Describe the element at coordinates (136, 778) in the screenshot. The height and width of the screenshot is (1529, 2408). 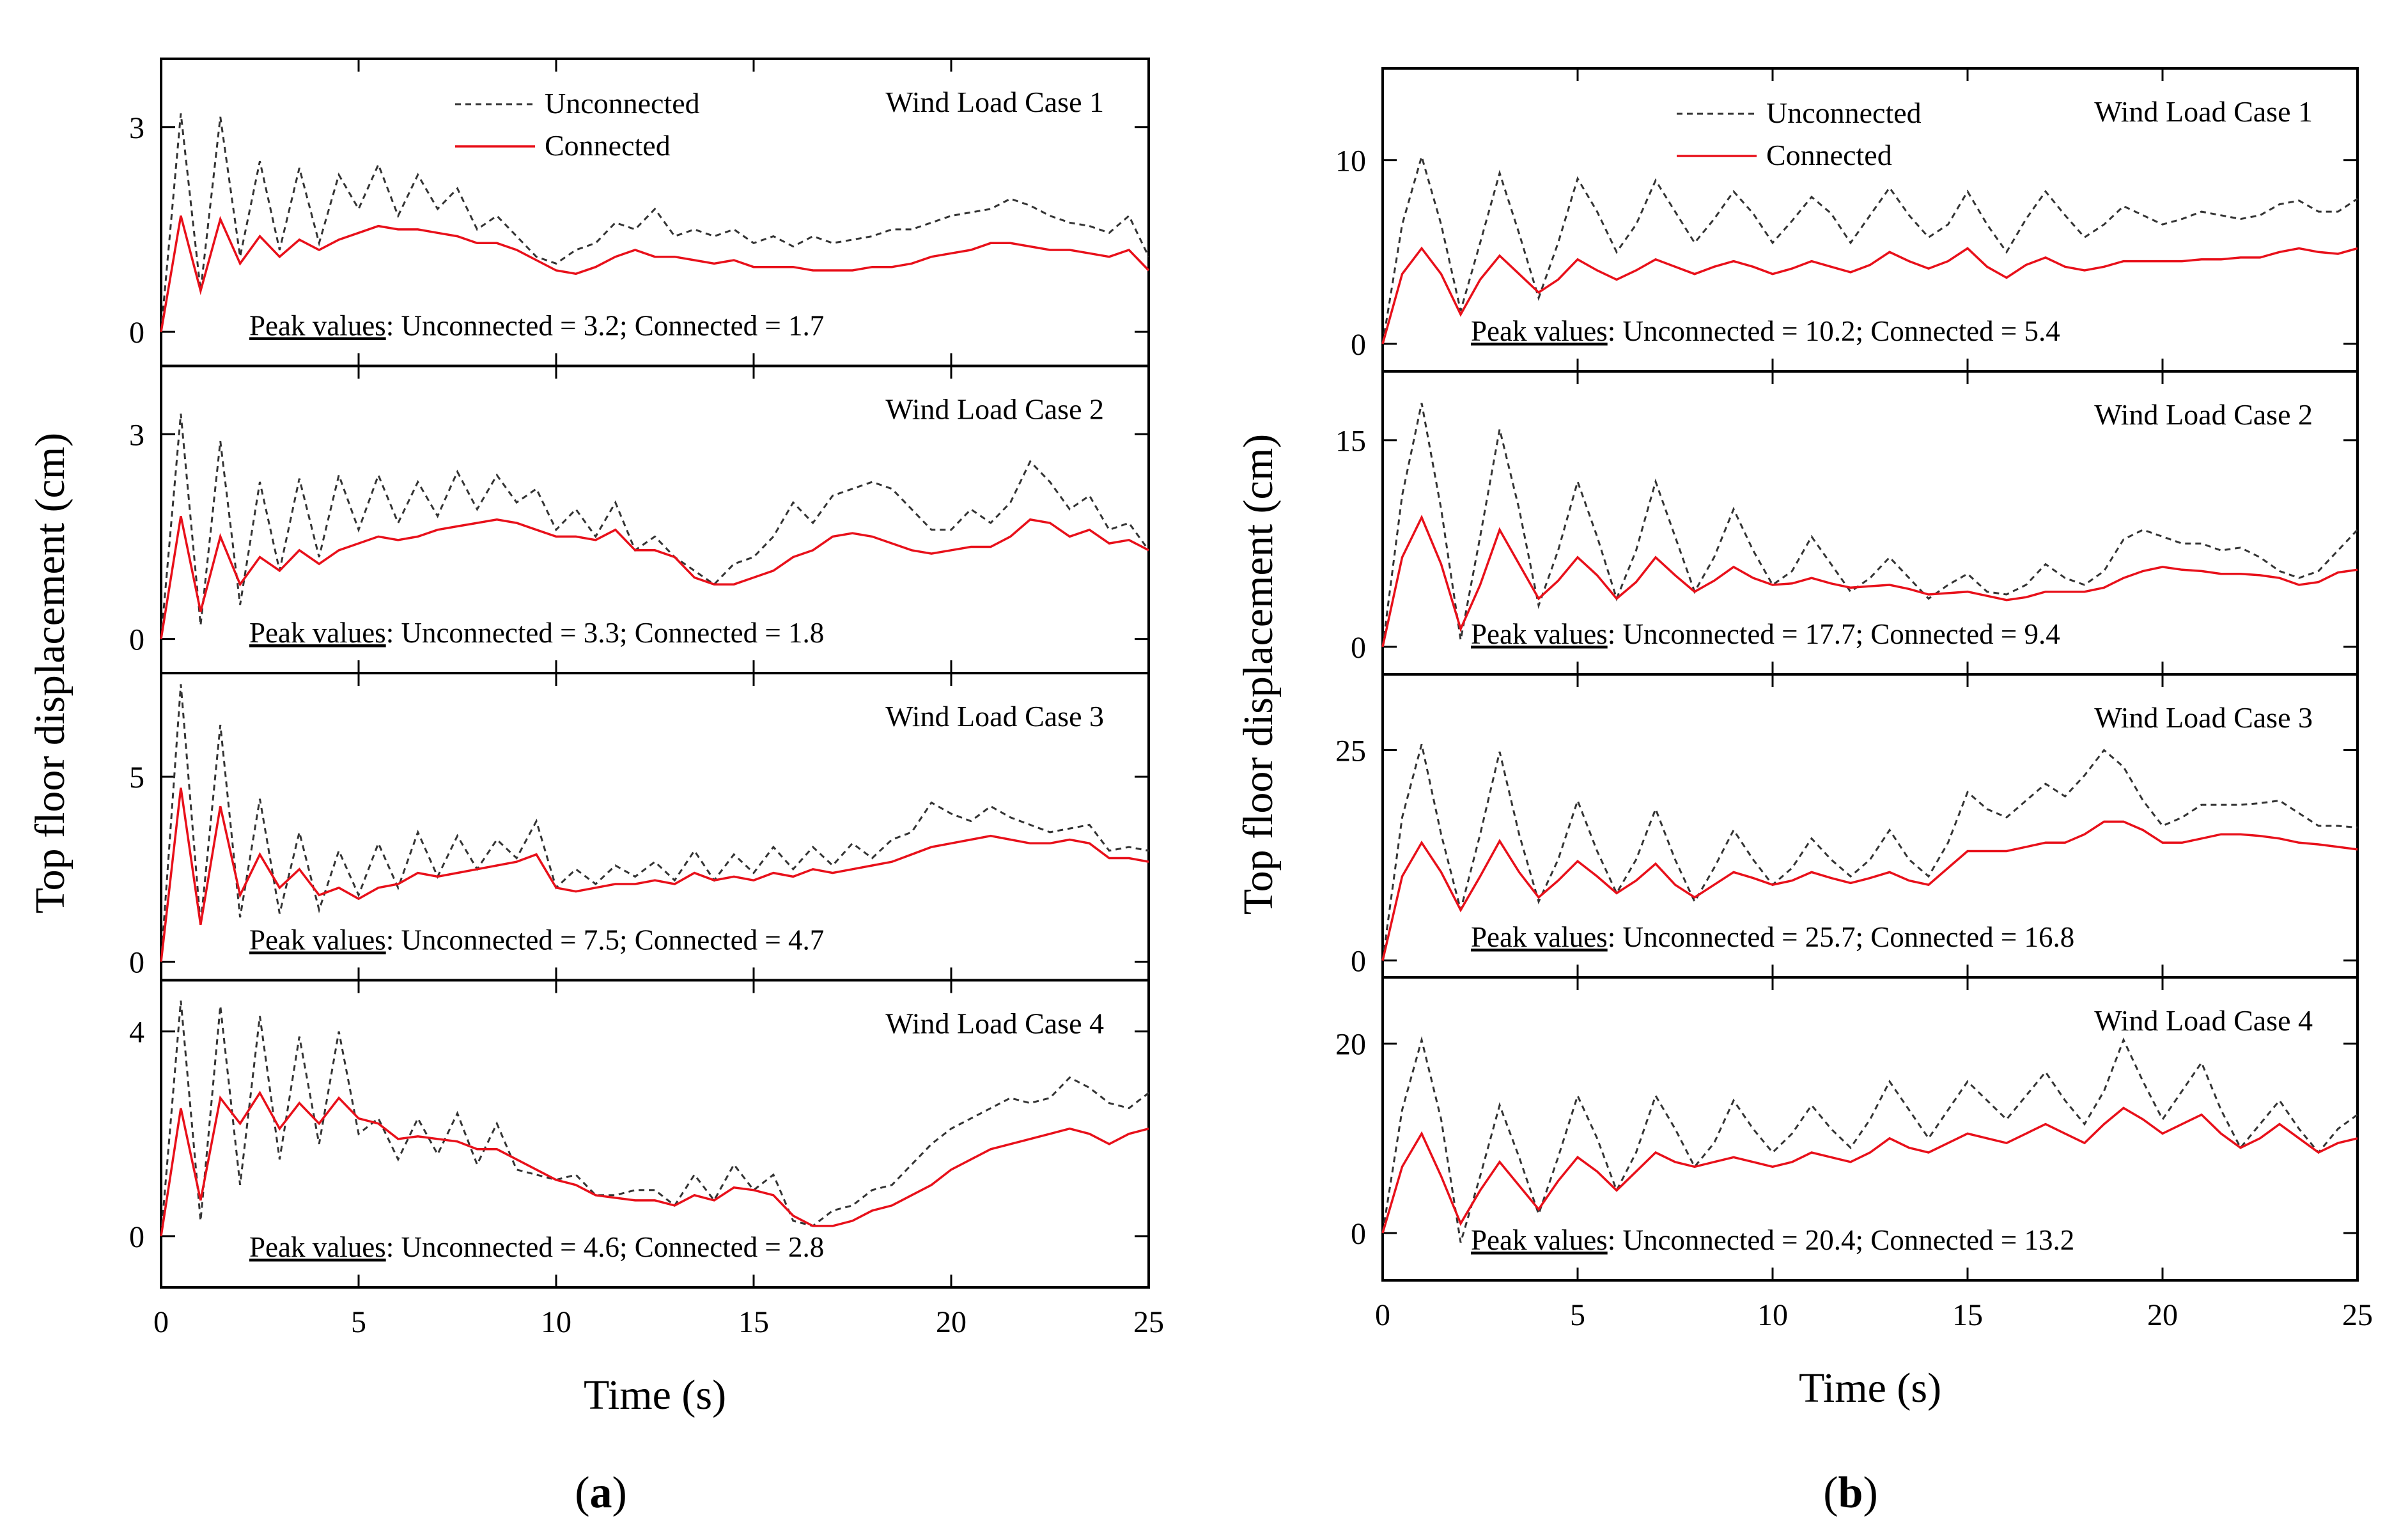
I see `y-tick-label: 5` at that location.